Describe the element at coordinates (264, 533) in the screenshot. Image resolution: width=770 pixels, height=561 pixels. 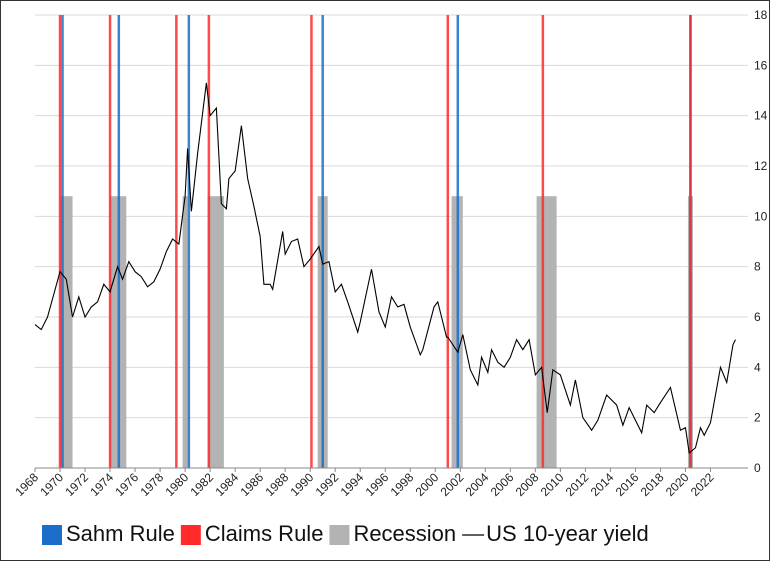
I see `legend-label: Claims Rule` at that location.